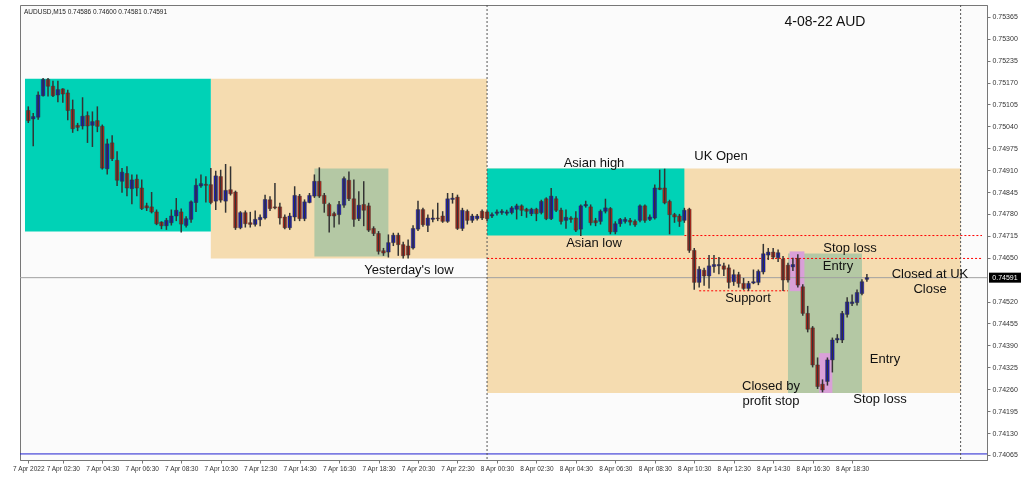 The width and height of the screenshot is (1024, 478). Describe the element at coordinates (771, 393) in the screenshot. I see `annotation: Closed by profit stop` at that location.